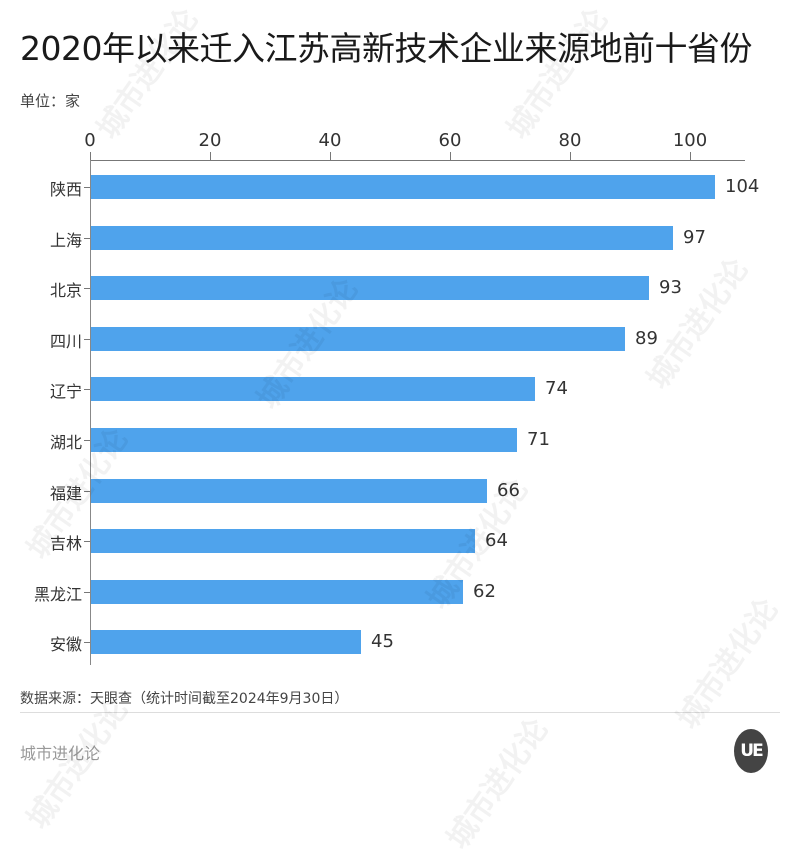 This screenshot has height=856, width=800. Describe the element at coordinates (742, 186) in the screenshot. I see `bar-value-label: 104` at that location.